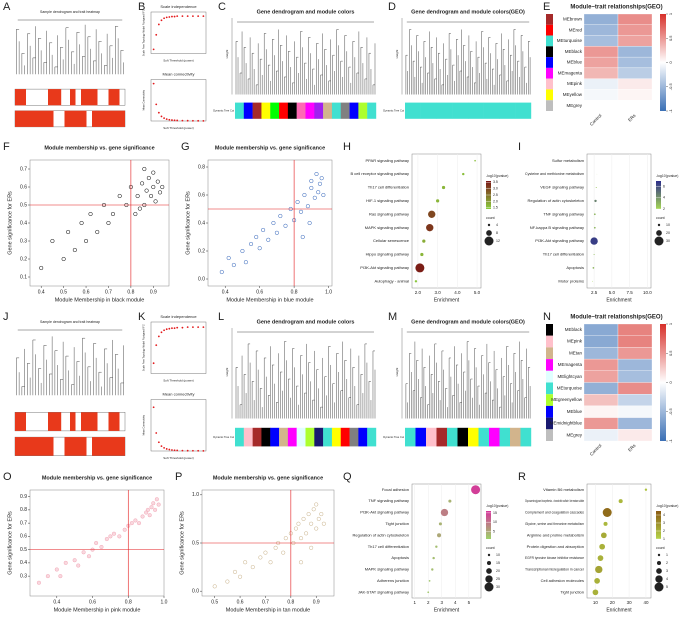  Describe the element at coordinates (468, 322) in the screenshot. I see `panel-title: Gene dendrogram and module colors(GEO)` at that location.